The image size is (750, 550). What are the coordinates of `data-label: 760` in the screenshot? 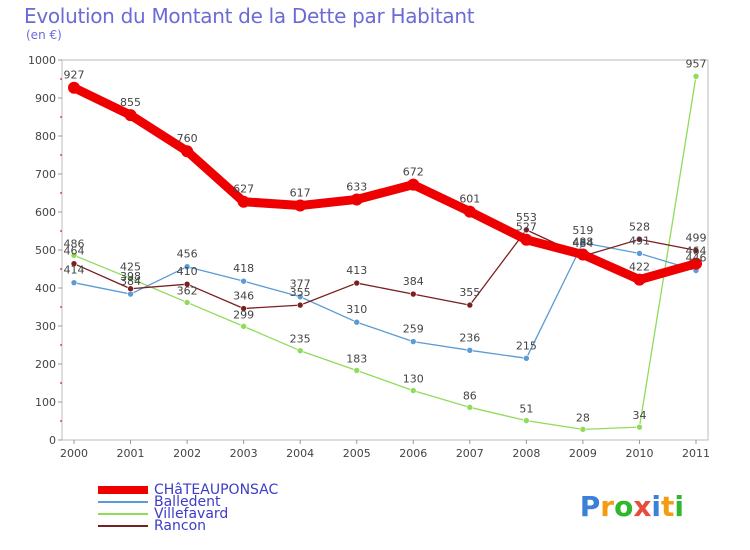 It's located at (187, 138).